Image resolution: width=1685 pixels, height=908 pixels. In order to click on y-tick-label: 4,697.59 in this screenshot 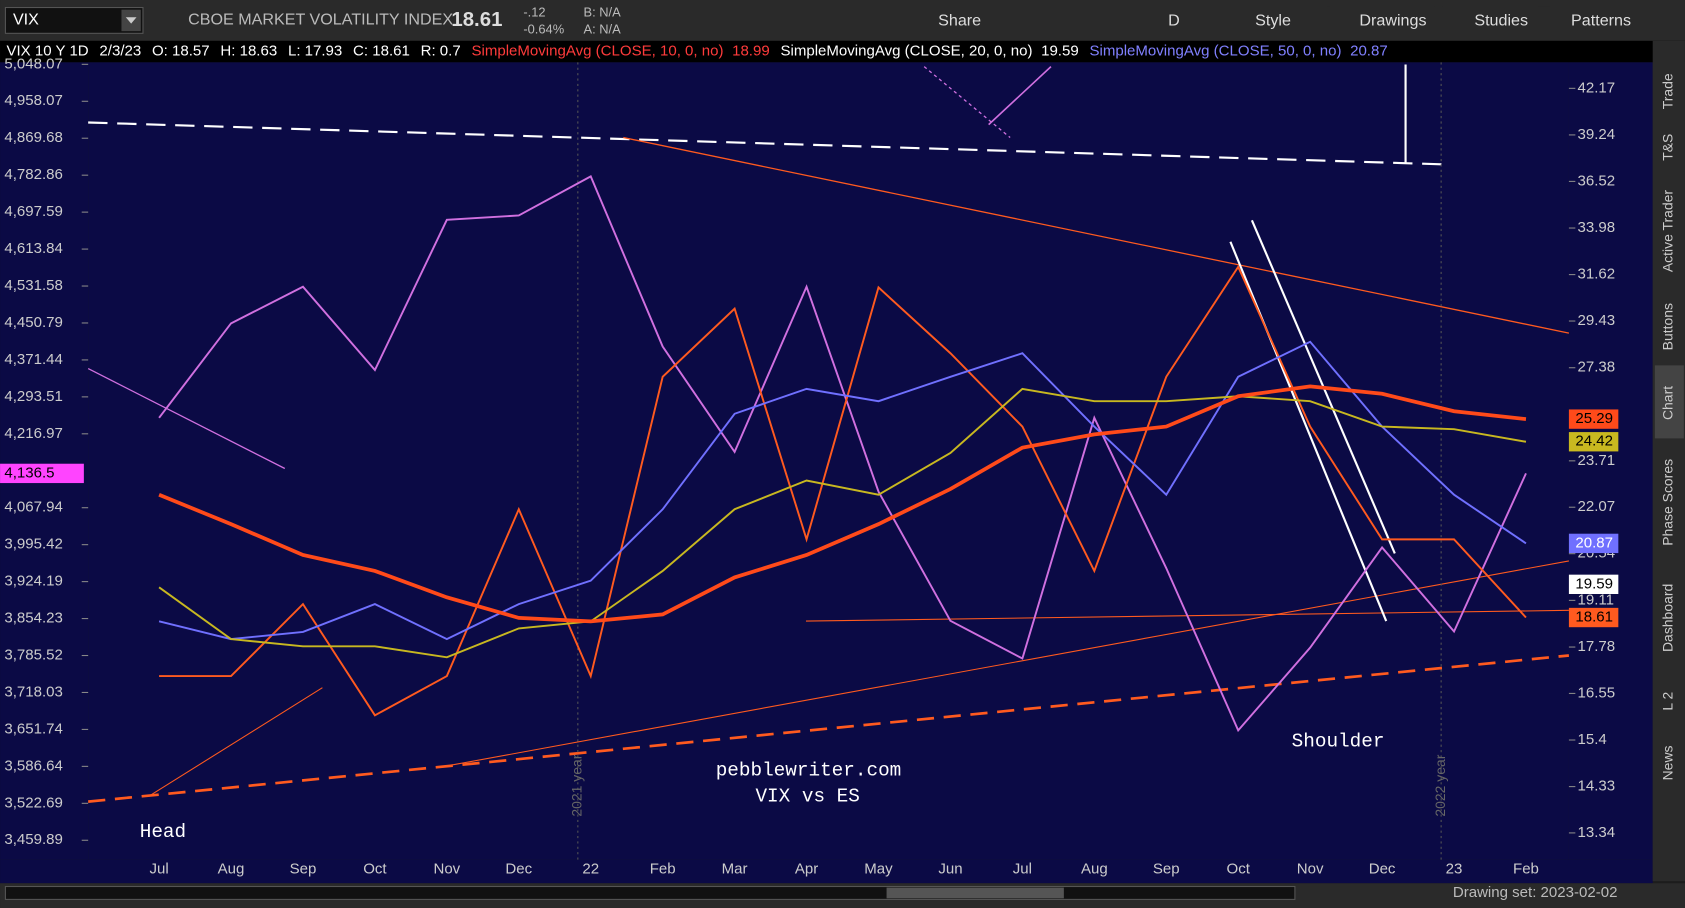, I will do `click(33, 211)`.